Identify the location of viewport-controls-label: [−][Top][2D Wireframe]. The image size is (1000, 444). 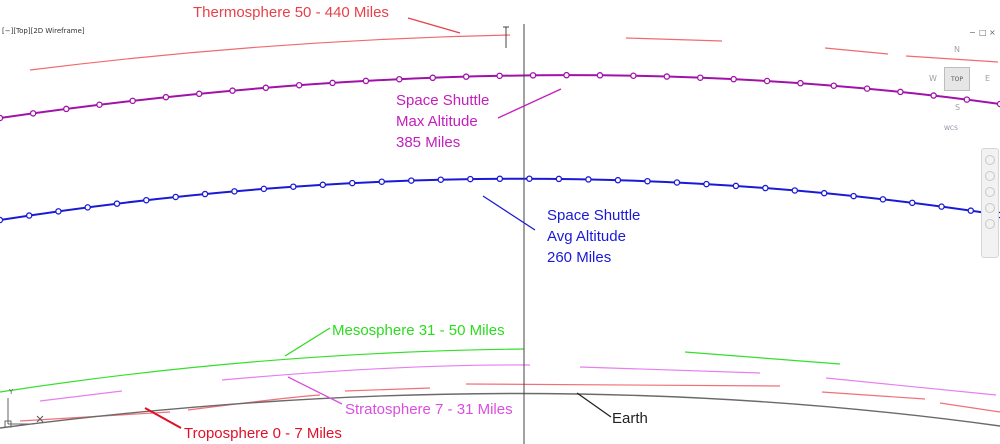
(43, 31).